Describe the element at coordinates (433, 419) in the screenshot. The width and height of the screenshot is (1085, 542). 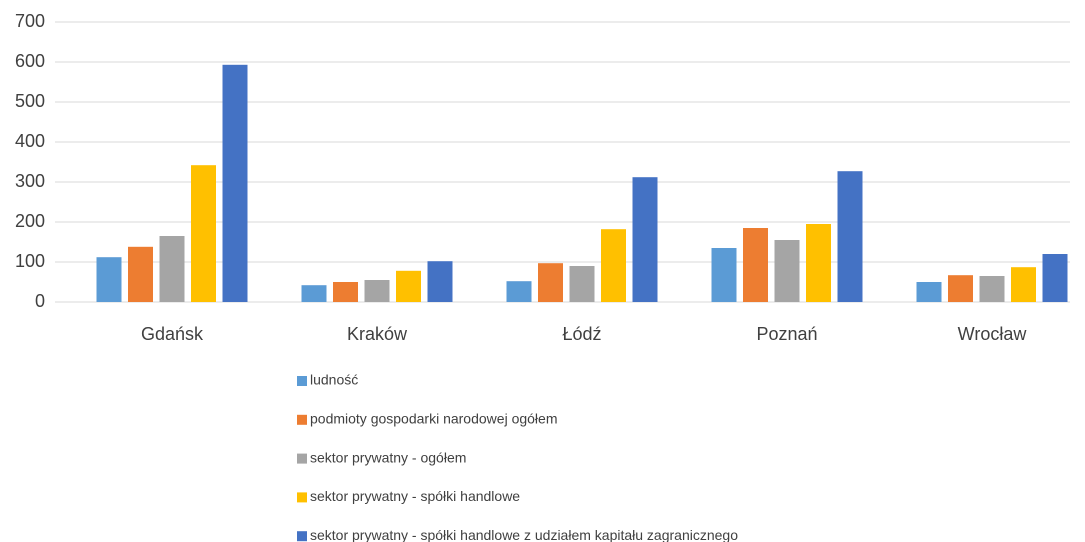
I see `legend-label: podmioty gospodarki narodowej ogółem` at that location.